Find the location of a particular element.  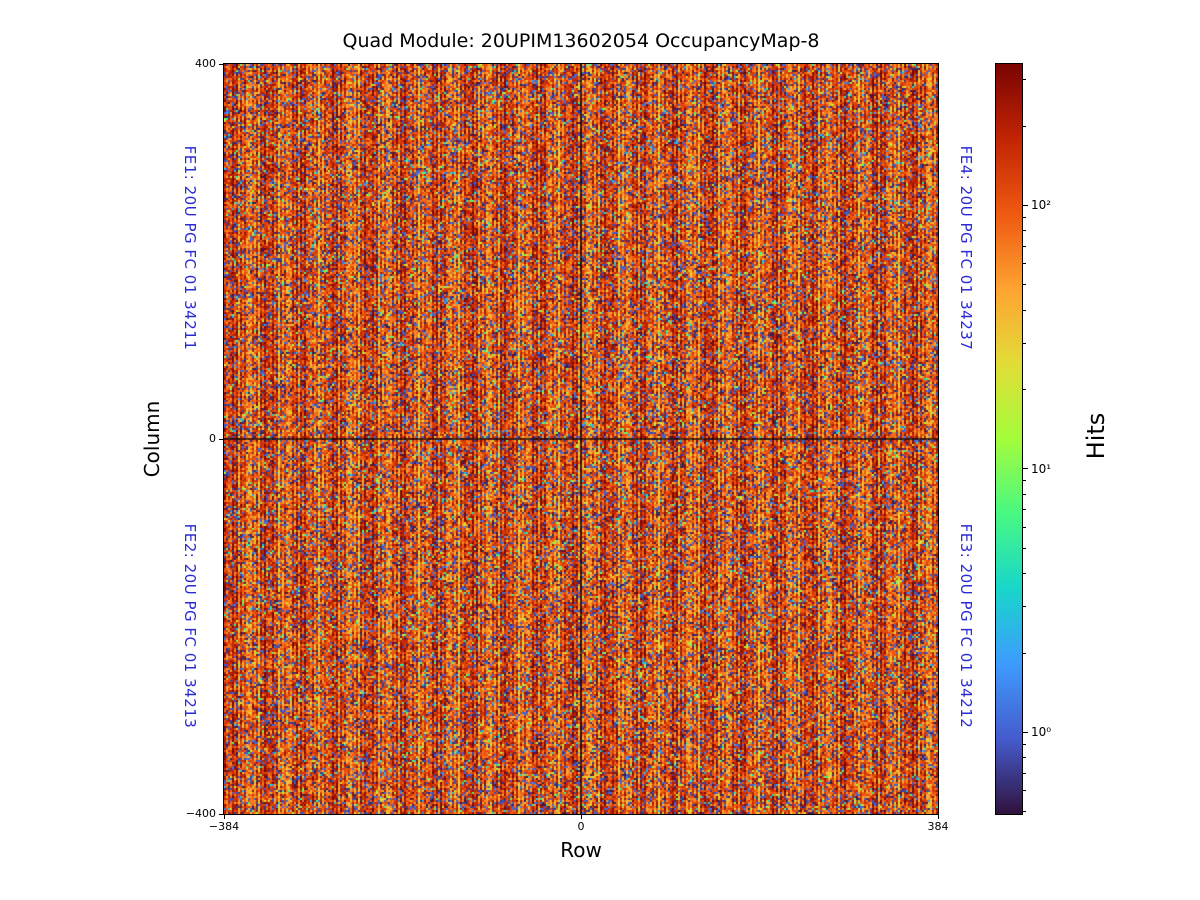

colorbar-tick-label: 10¹ is located at coordinates (1041, 468).